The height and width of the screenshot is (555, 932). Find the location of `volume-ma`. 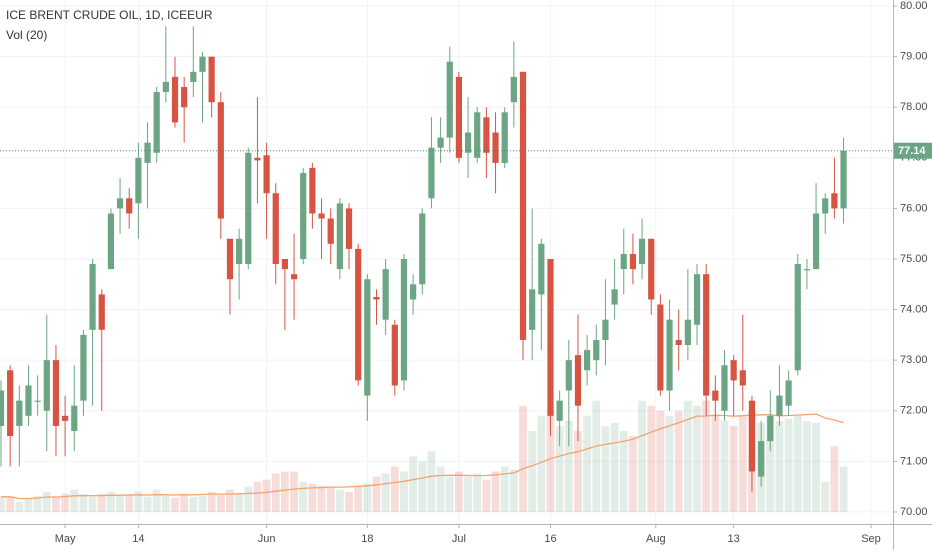

volume-ma is located at coordinates (422, 456).